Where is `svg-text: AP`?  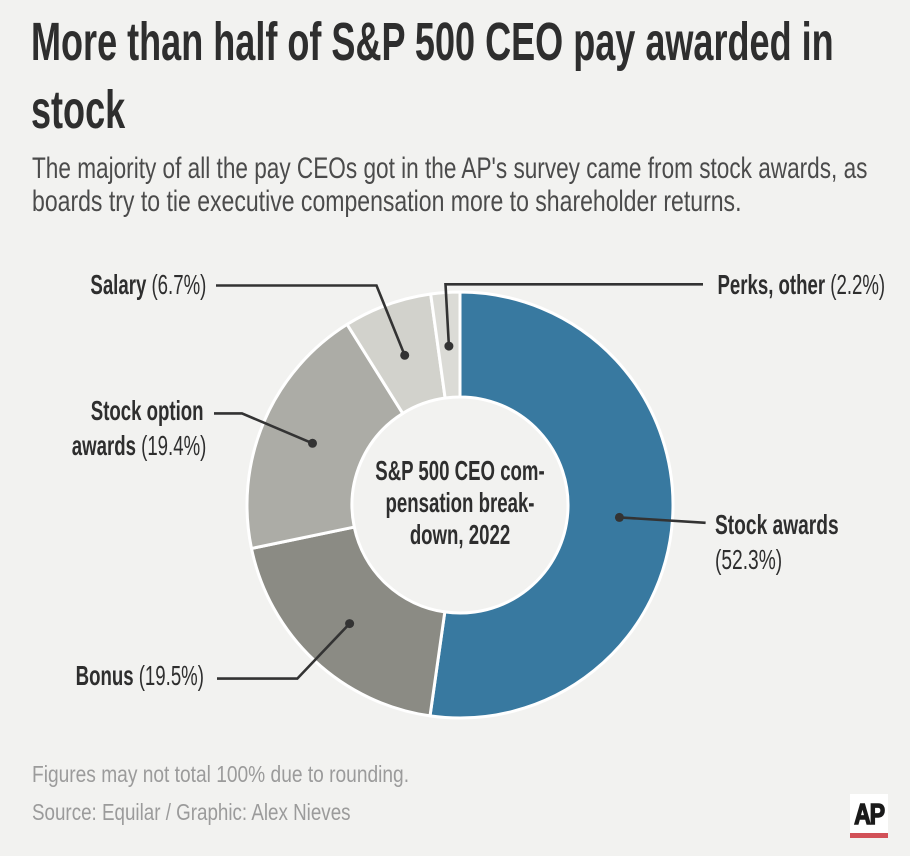
svg-text: AP is located at coordinates (869, 813).